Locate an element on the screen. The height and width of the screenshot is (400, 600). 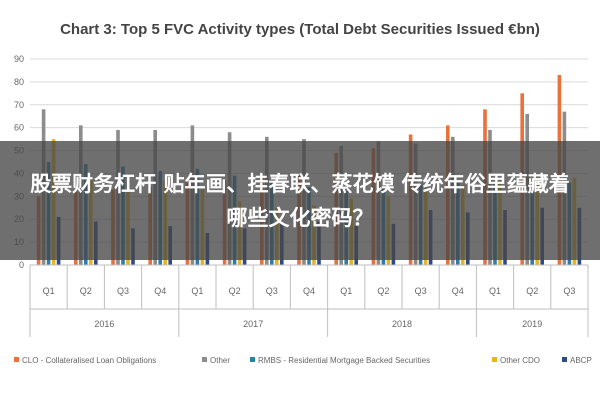
year-label: 2017 is located at coordinates (253, 324).